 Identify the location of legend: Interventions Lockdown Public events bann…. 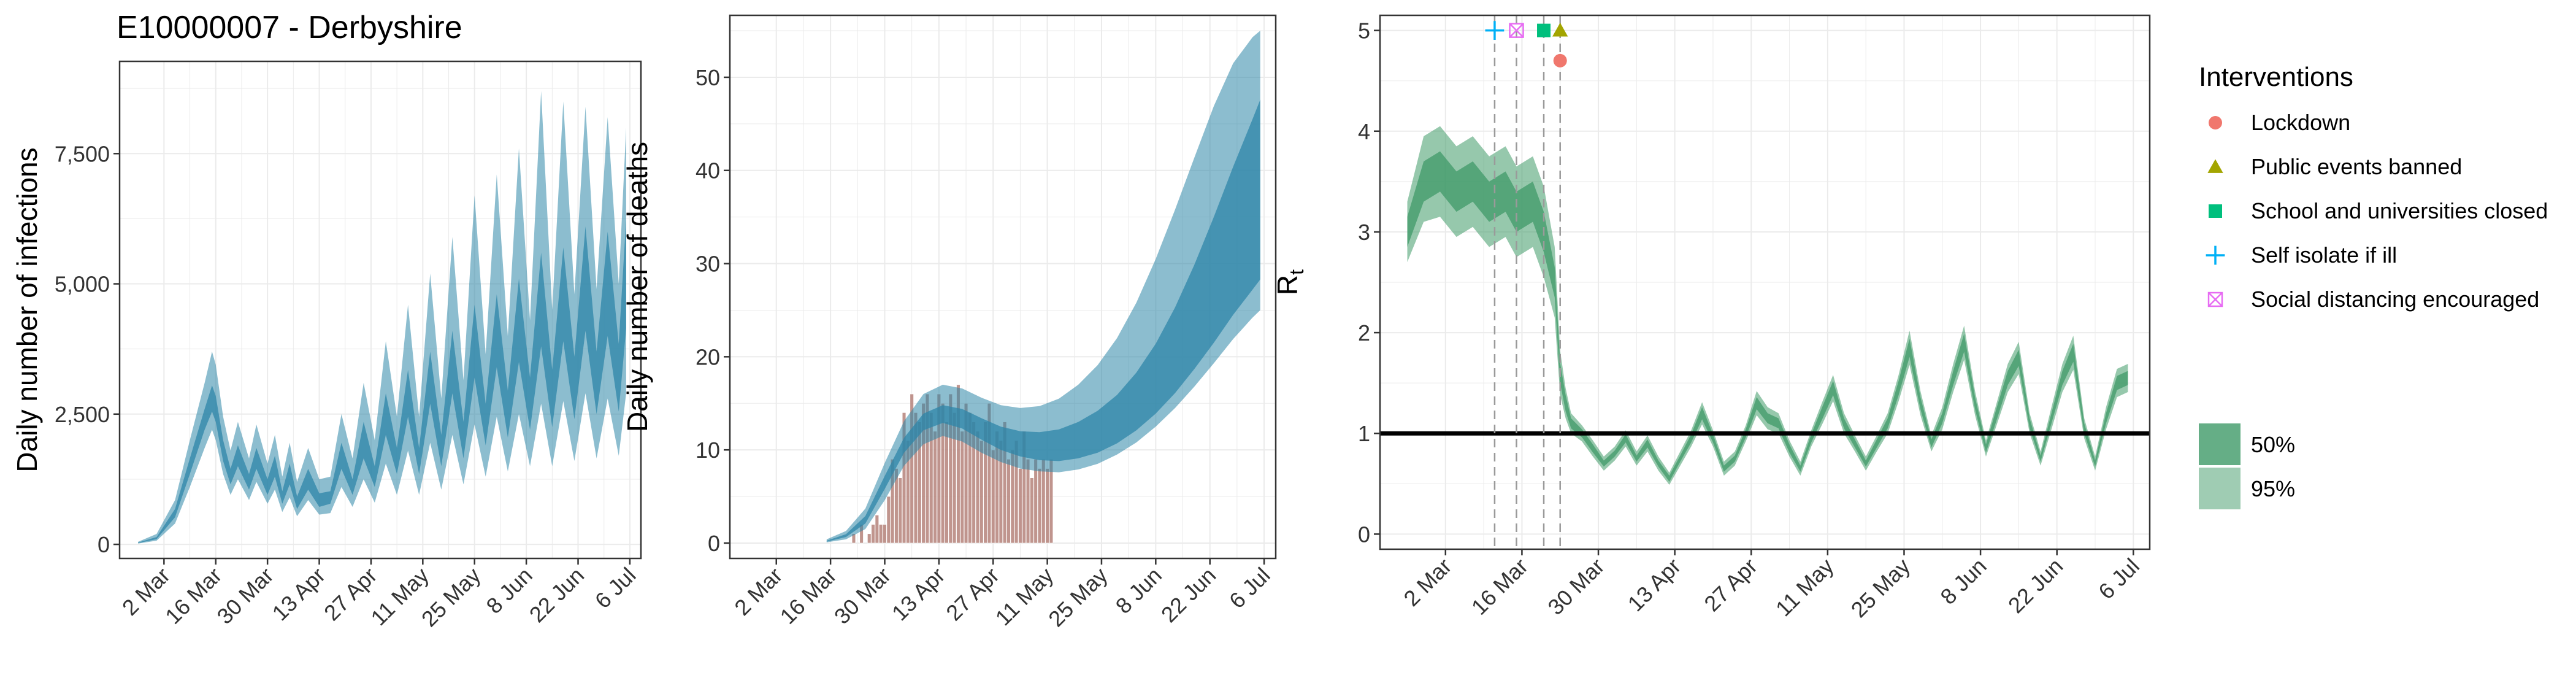
(2373, 285).